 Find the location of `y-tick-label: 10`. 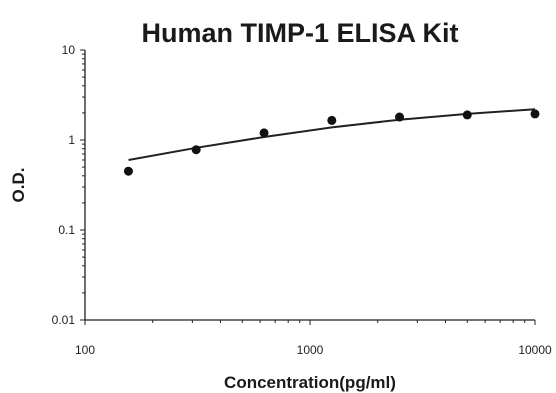

y-tick-label: 10 is located at coordinates (69, 50).